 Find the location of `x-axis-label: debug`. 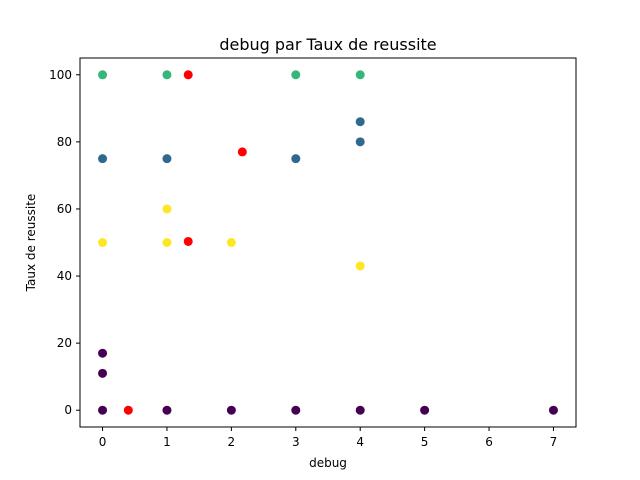

x-axis-label: debug is located at coordinates (328, 463).